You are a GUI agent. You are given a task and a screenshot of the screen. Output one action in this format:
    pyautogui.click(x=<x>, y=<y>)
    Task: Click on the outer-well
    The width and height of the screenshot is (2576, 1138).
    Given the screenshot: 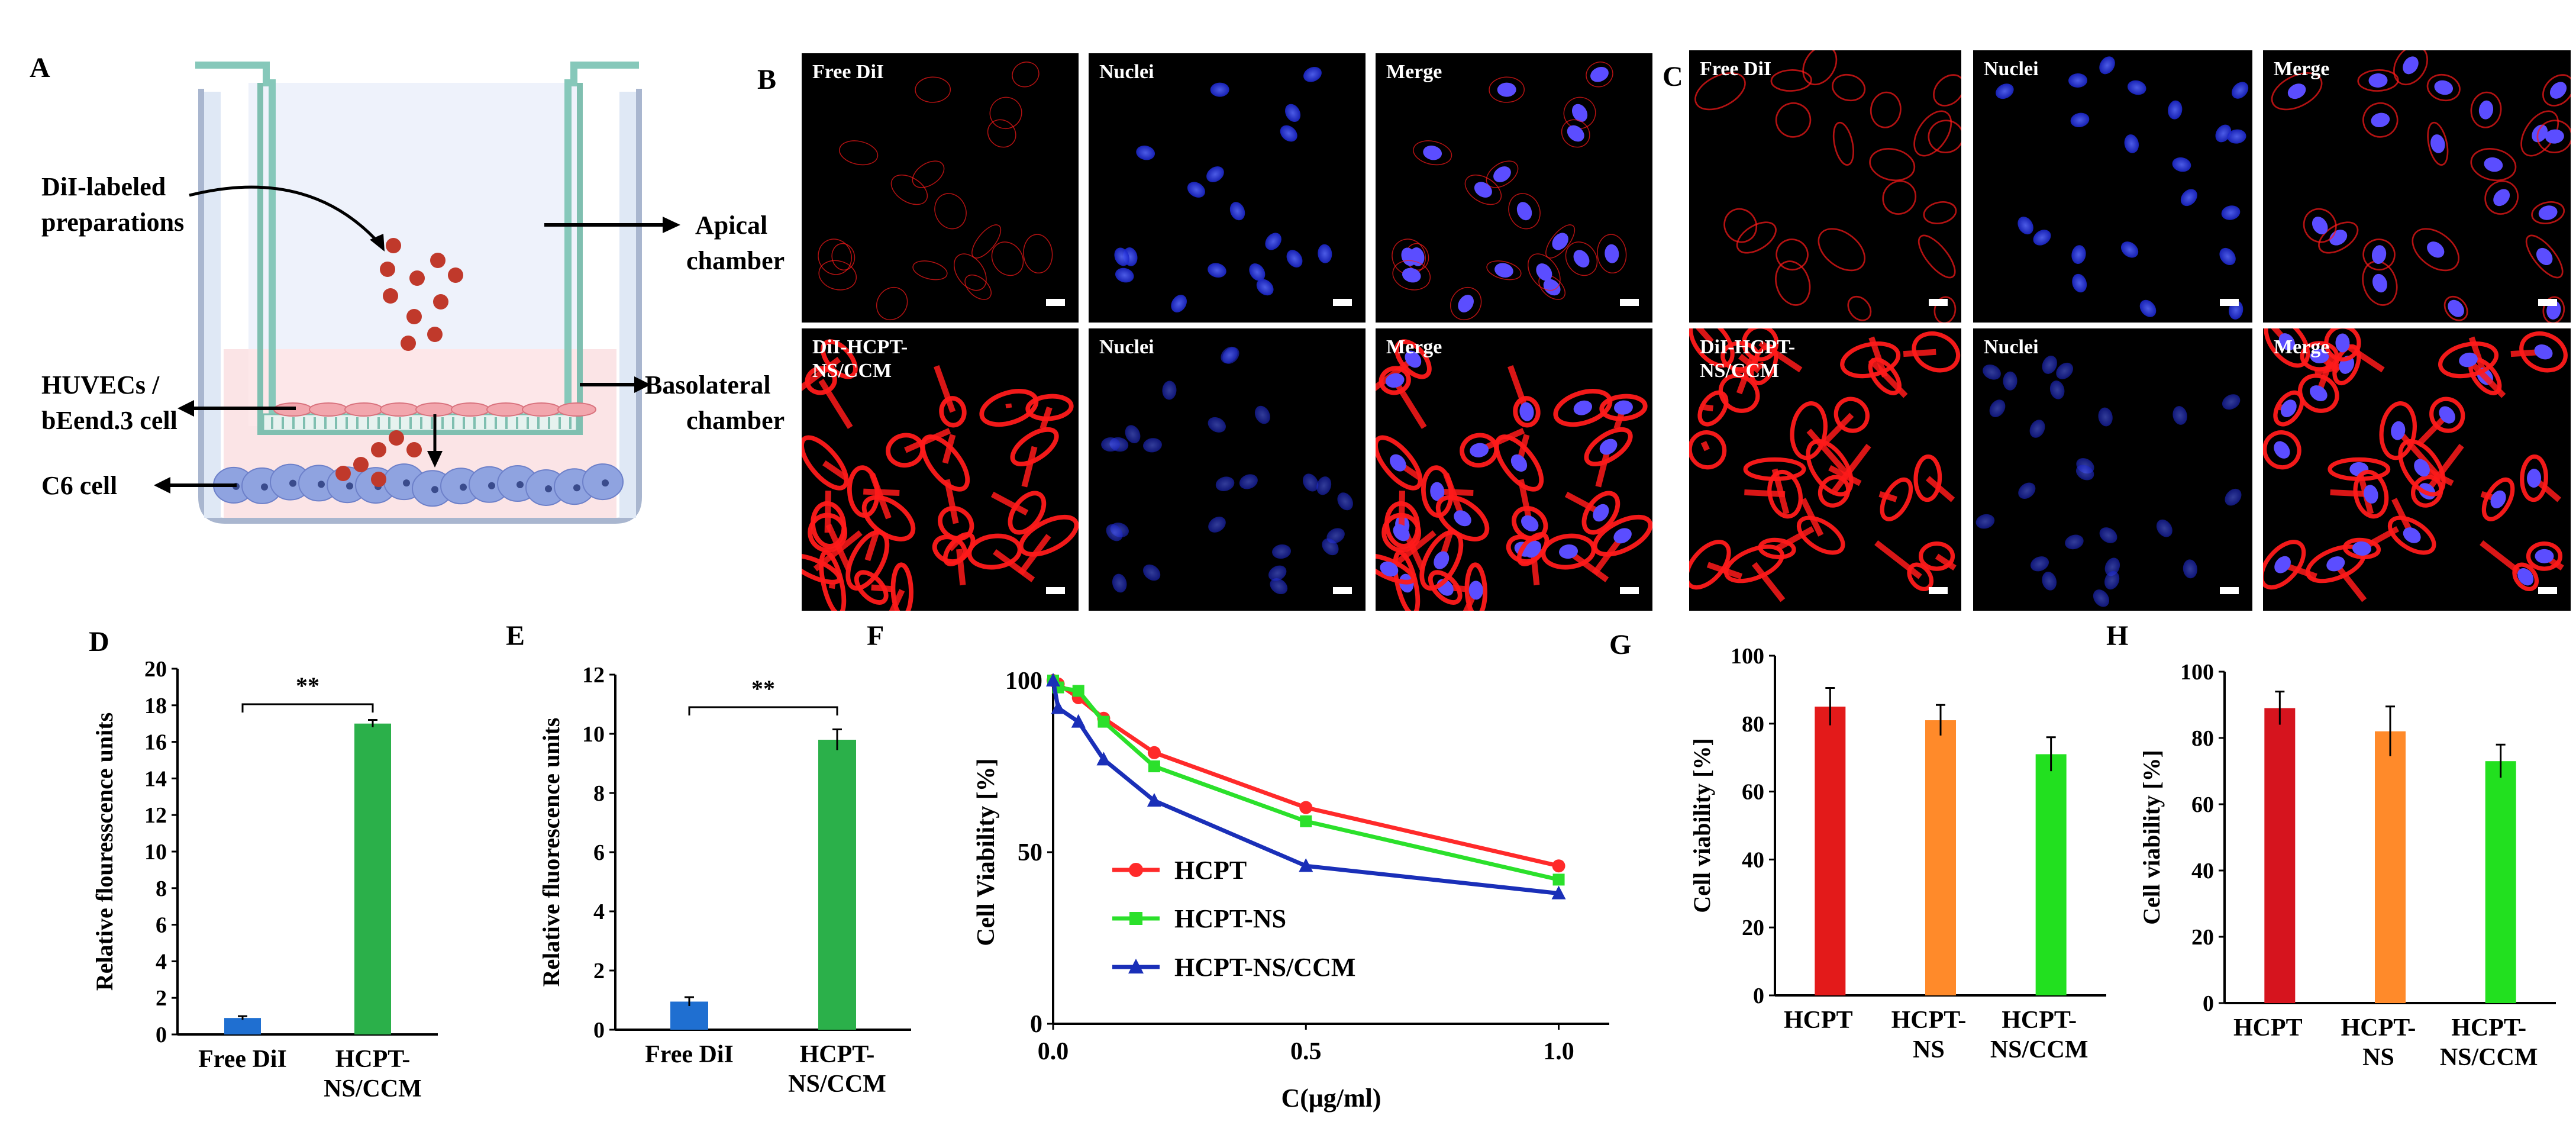 What is the action you would take?
    pyautogui.click(x=420, y=306)
    